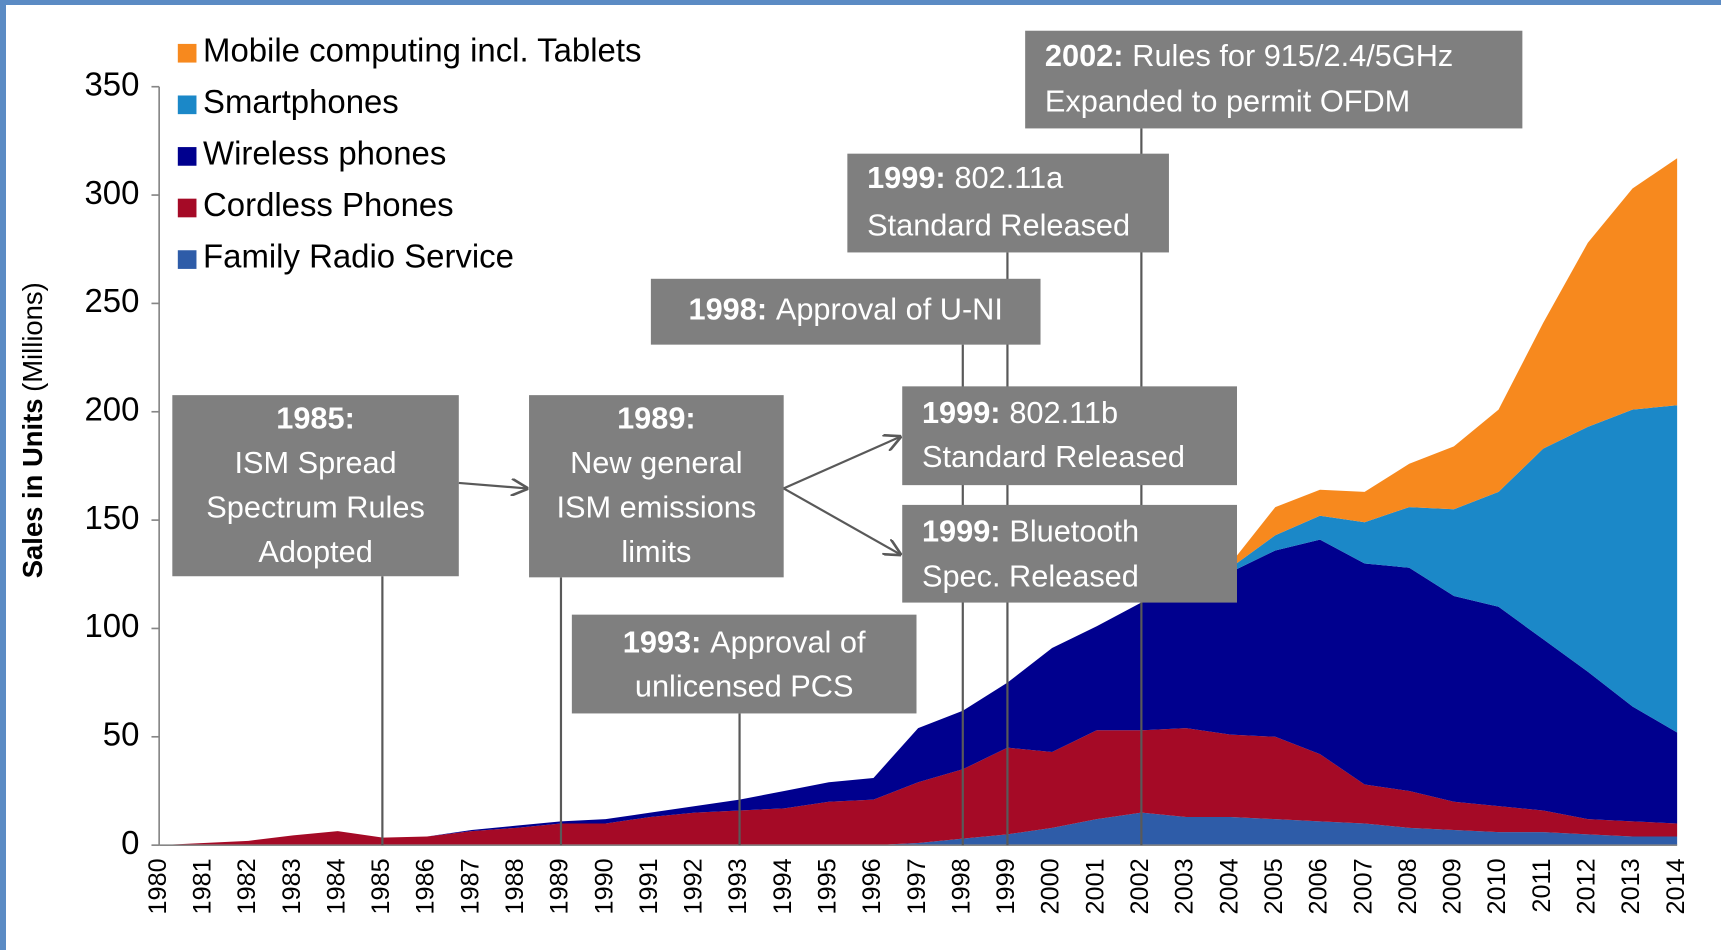  What do you see at coordinates (656, 551) in the screenshot?
I see `annotation-text: limits` at bounding box center [656, 551].